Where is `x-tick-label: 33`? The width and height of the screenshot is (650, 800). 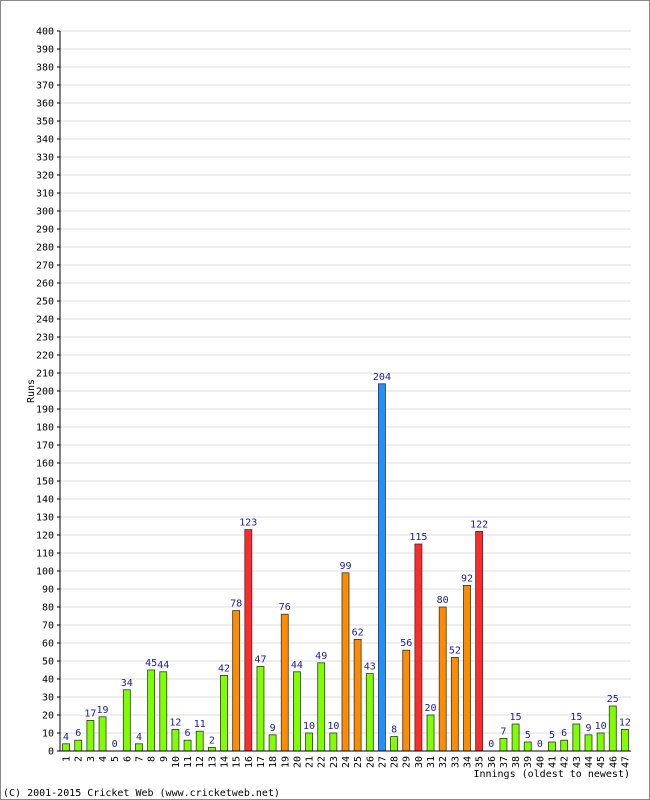 x-tick-label: 33 is located at coordinates (455, 762).